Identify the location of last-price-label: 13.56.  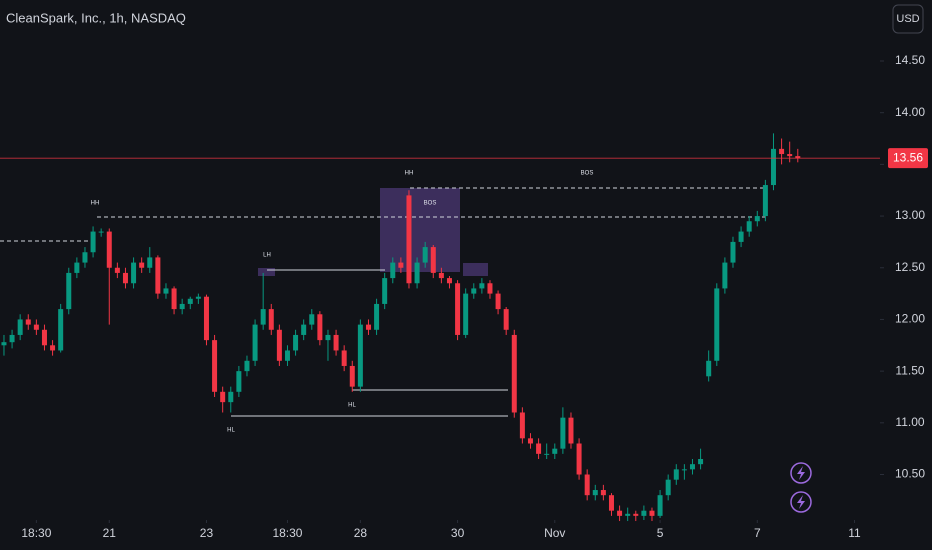
(908, 157).